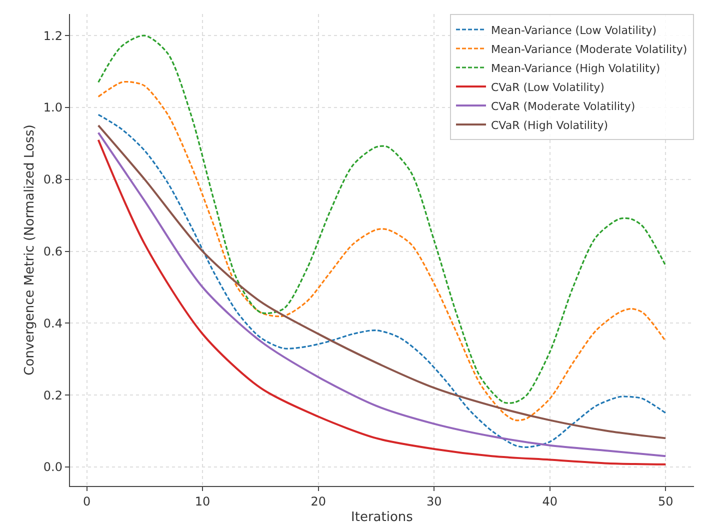 The height and width of the screenshot is (530, 702). What do you see at coordinates (86, 501) in the screenshot?
I see `x-tick-label: 0` at bounding box center [86, 501].